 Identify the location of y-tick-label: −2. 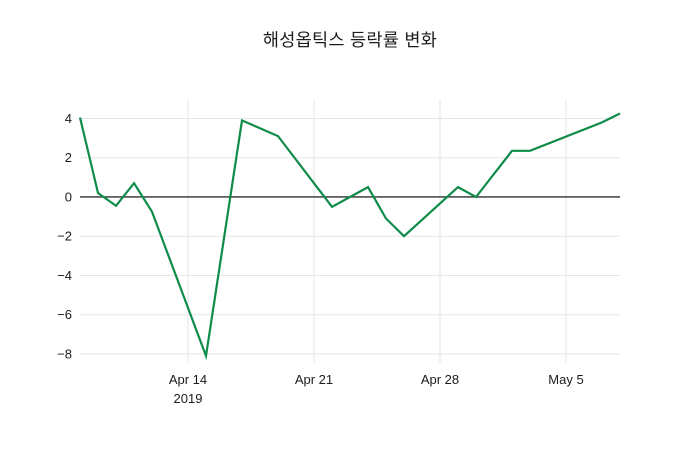
(64, 236).